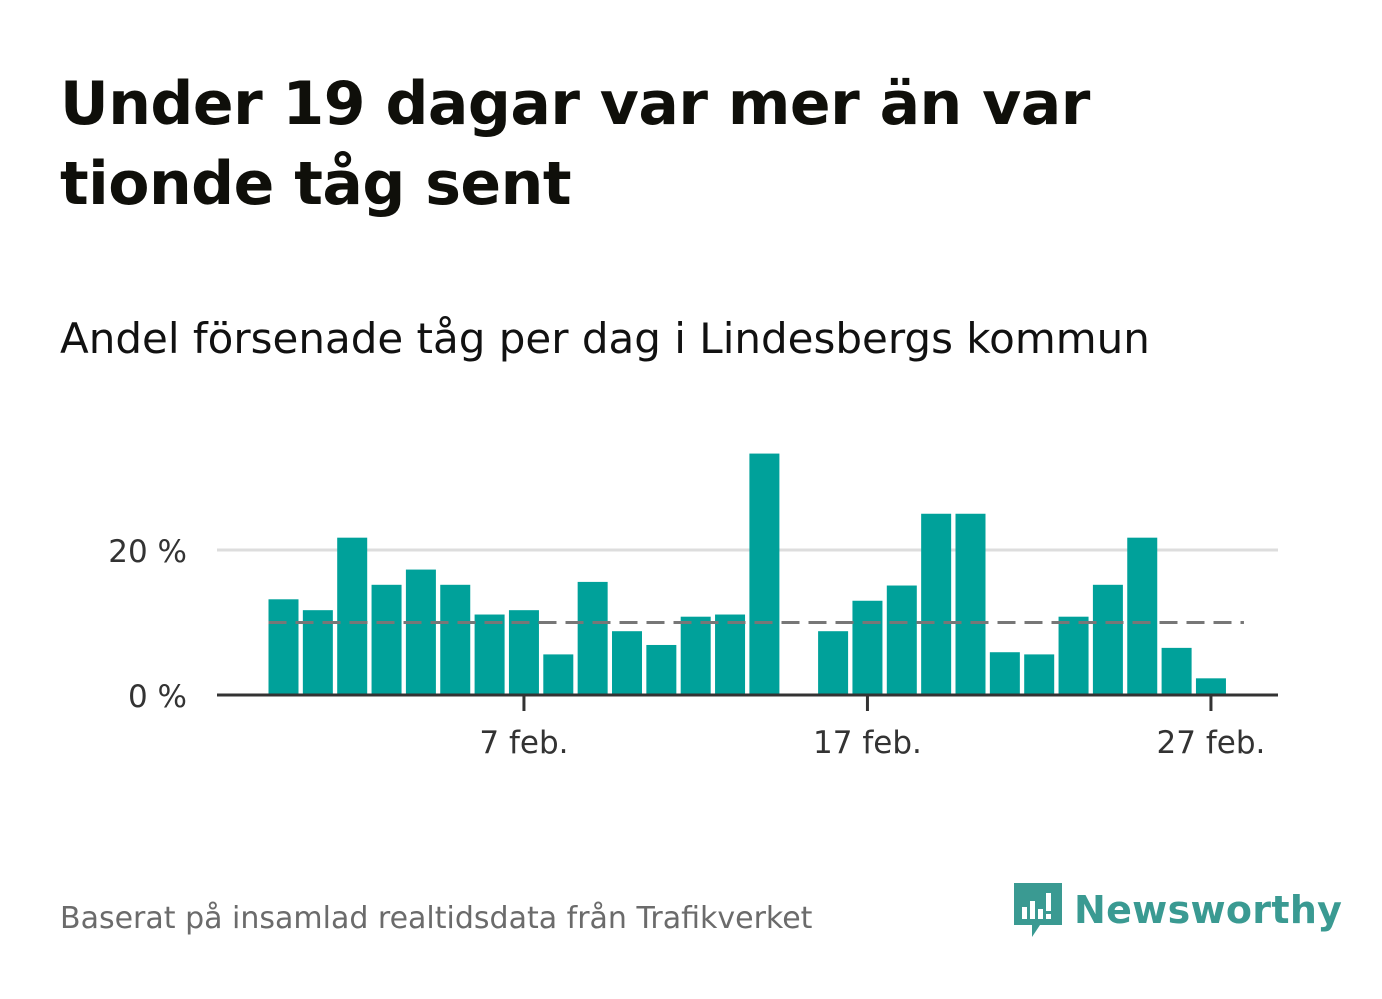 The image size is (1382, 999). Describe the element at coordinates (867, 743) in the screenshot. I see `x-tick-label: 17 feb.` at that location.